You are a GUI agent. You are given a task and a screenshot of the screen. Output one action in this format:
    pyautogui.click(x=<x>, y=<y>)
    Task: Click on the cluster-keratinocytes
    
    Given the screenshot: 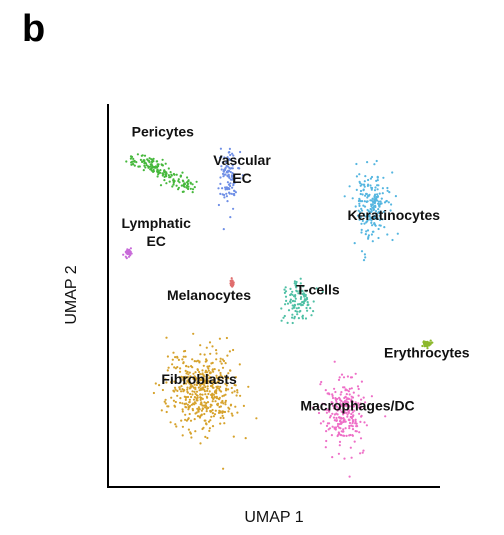 What is the action you would take?
    pyautogui.click(x=371, y=210)
    